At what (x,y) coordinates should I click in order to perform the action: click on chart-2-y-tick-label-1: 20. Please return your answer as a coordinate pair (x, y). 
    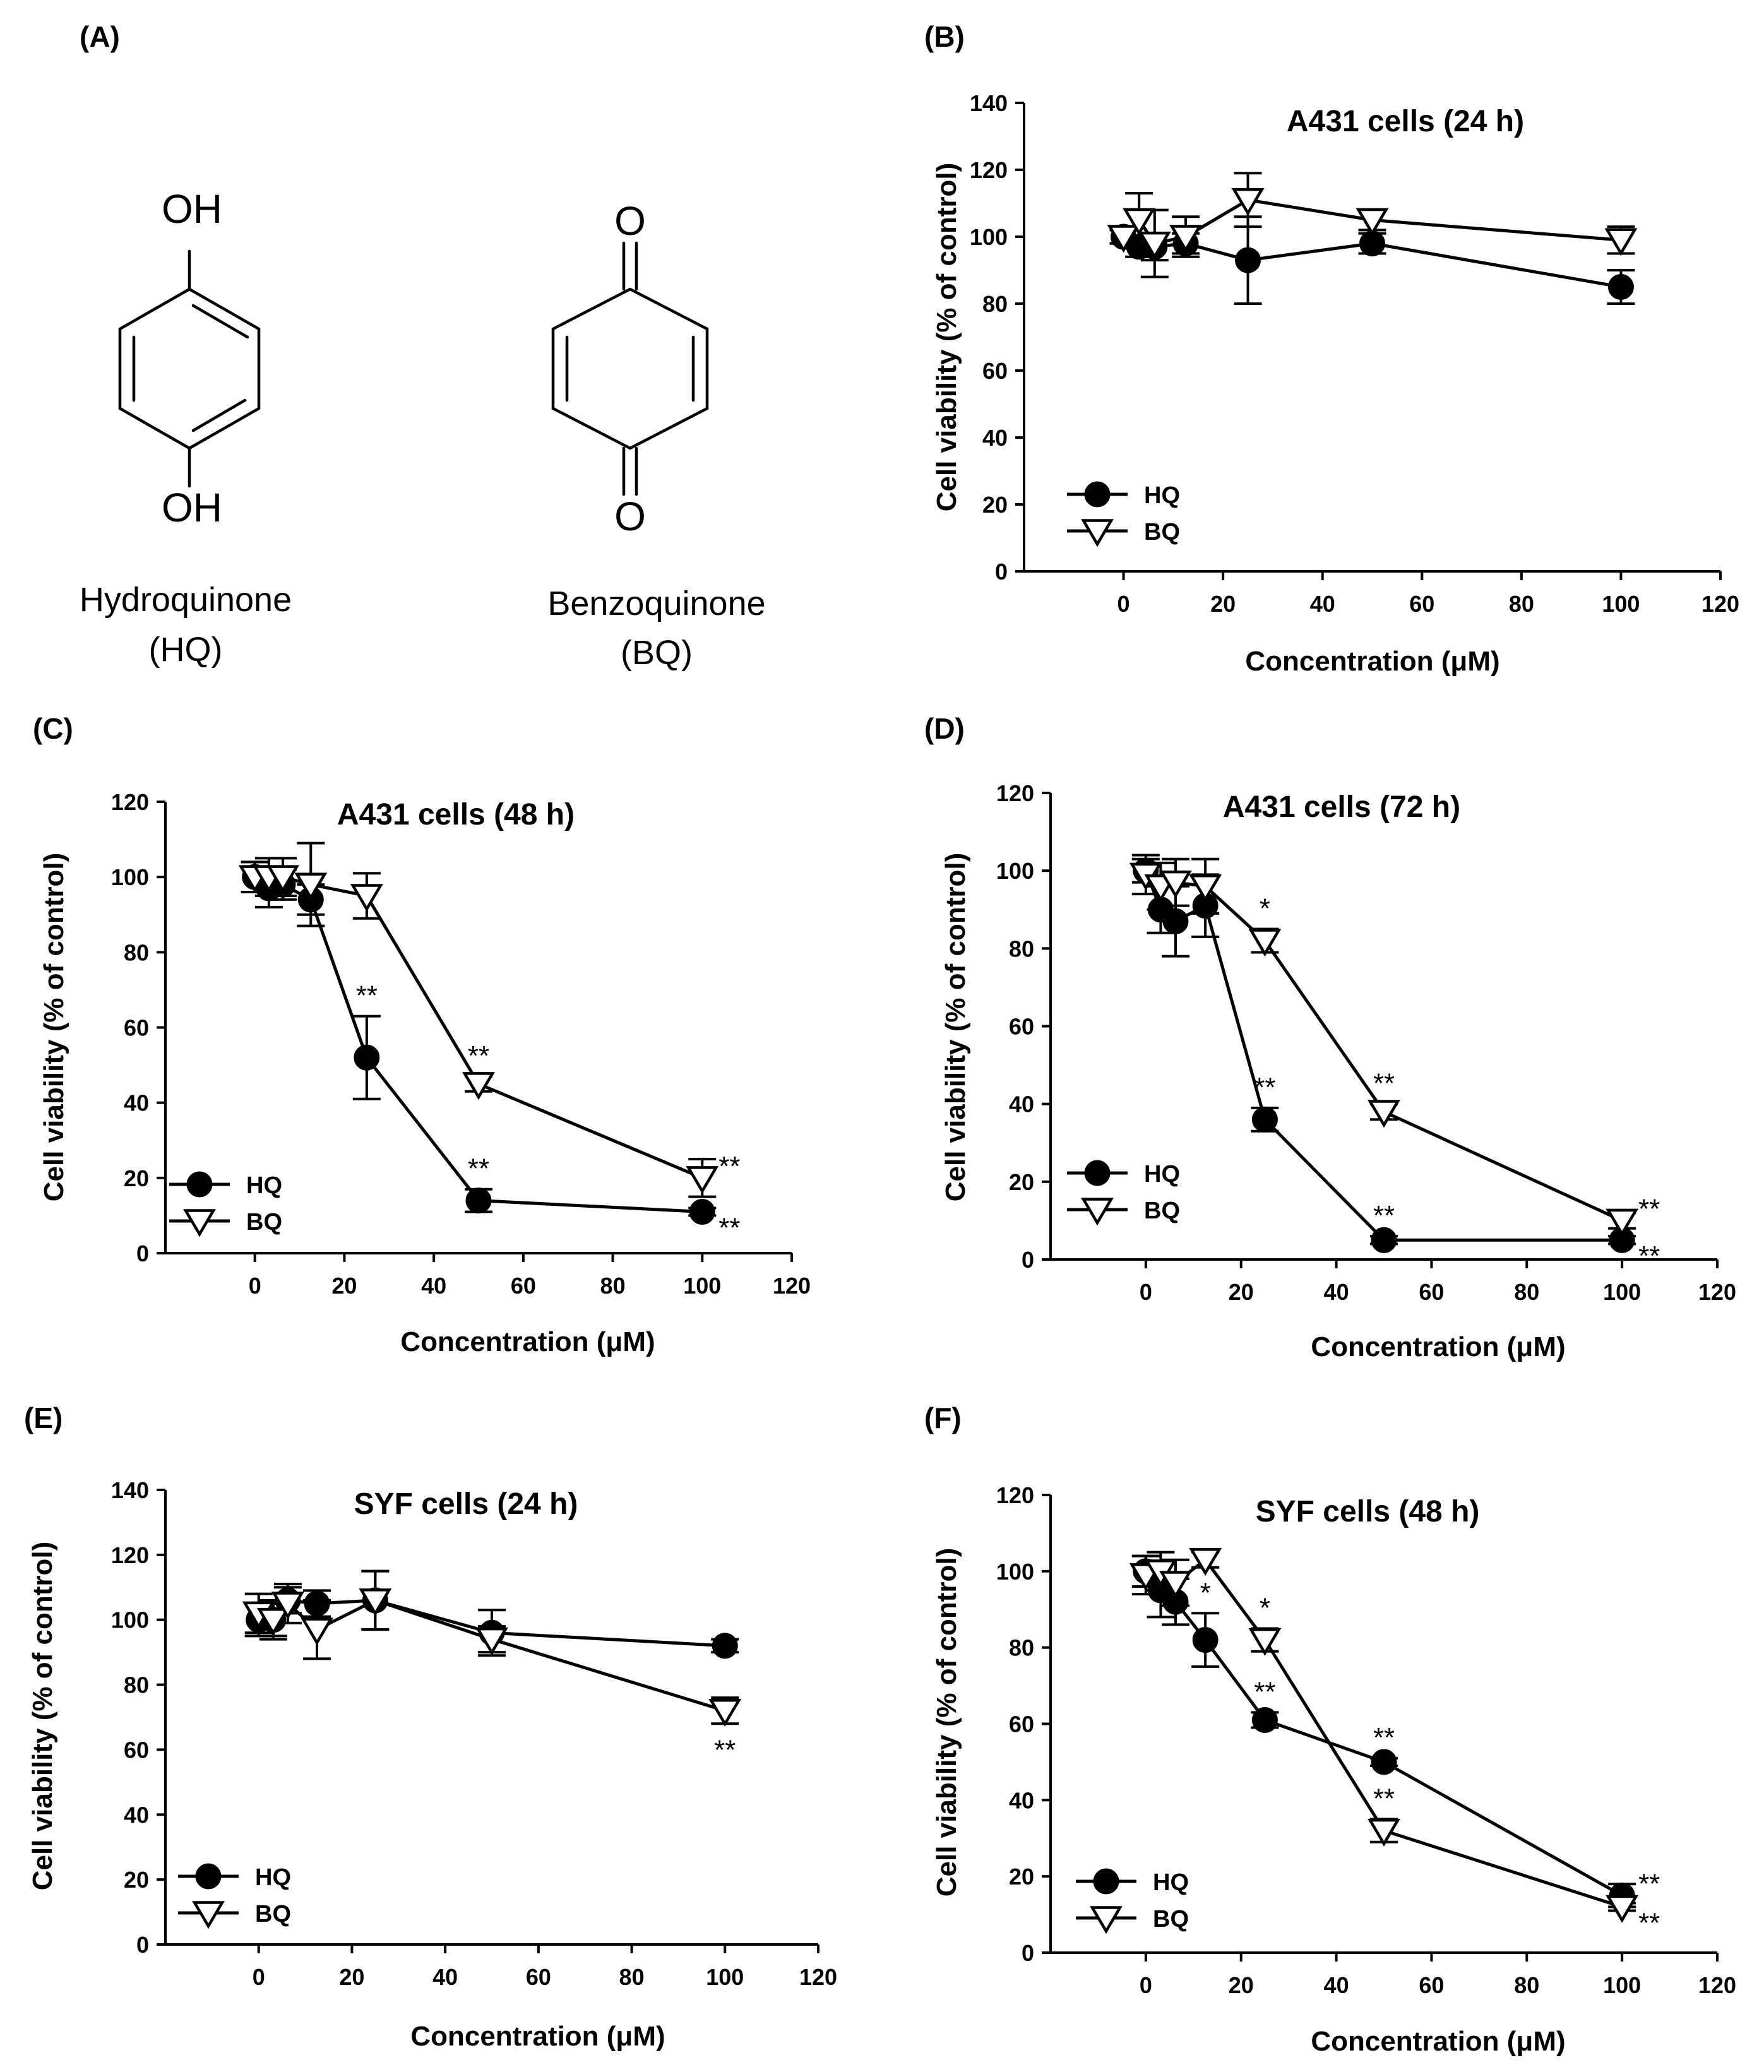
    Looking at the image, I should click on (1021, 1182).